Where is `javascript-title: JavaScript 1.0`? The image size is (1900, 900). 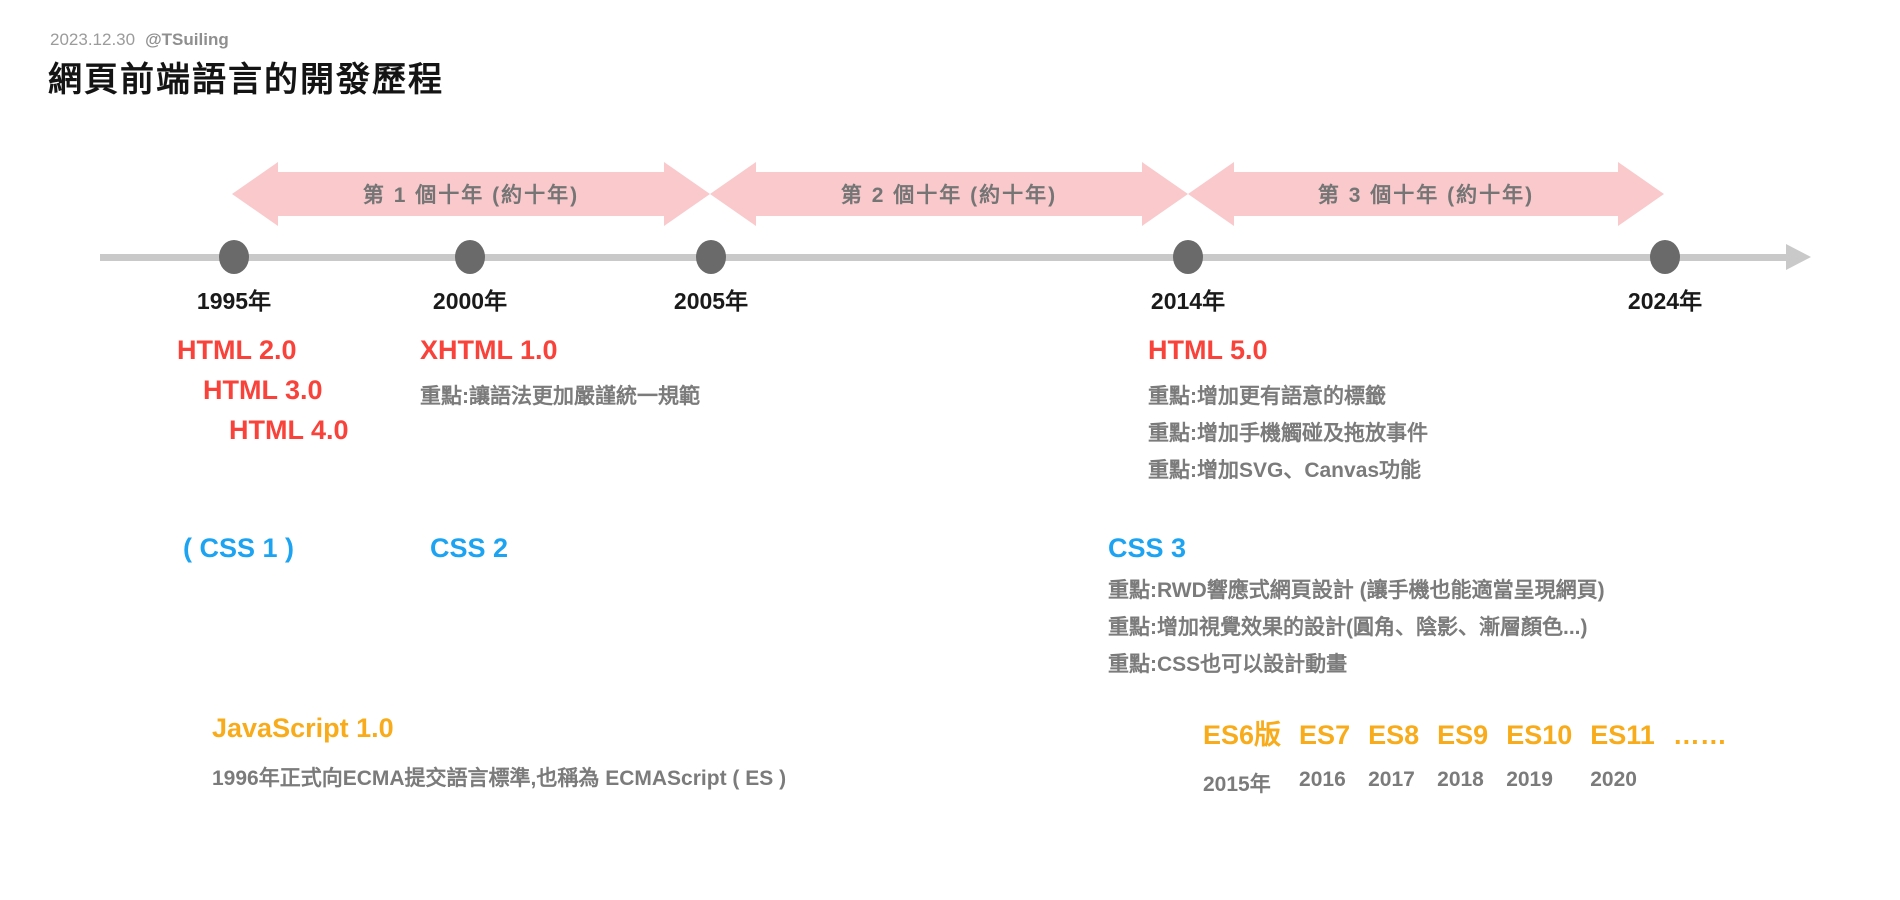 javascript-title: JavaScript 1.0 is located at coordinates (303, 728).